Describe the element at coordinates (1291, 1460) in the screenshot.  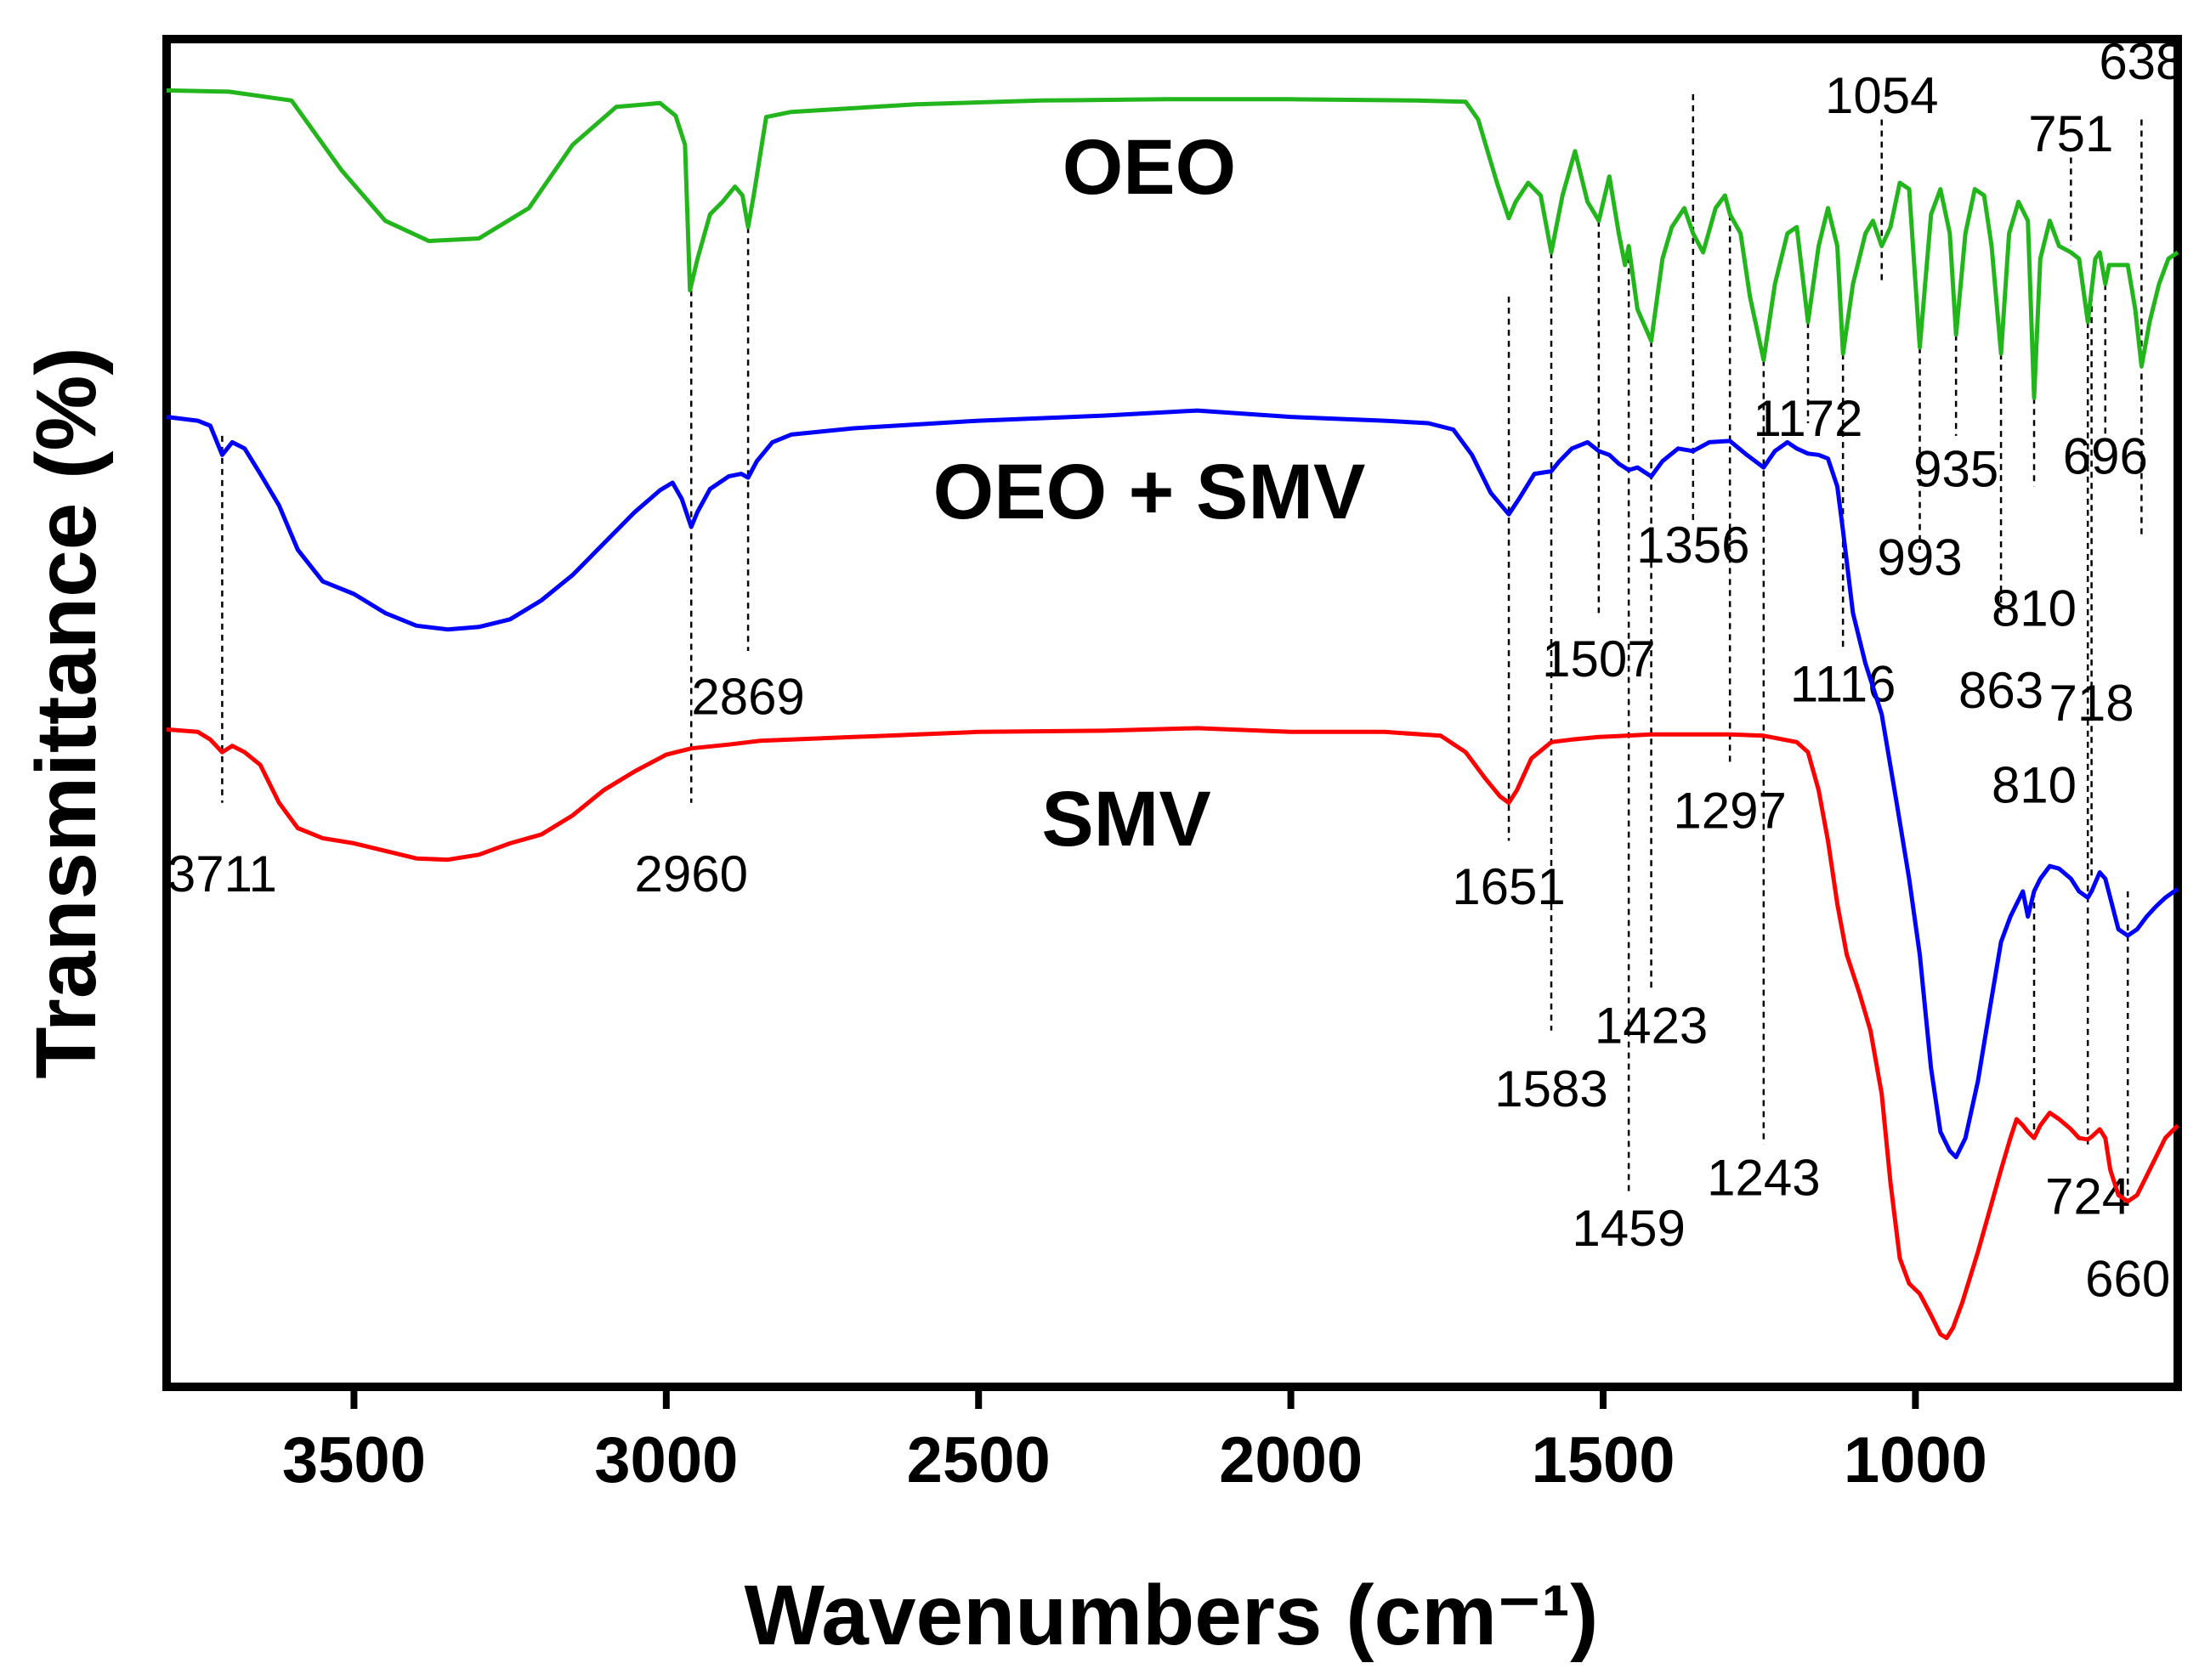
I see `x-tick-label-2000: 2000` at that location.